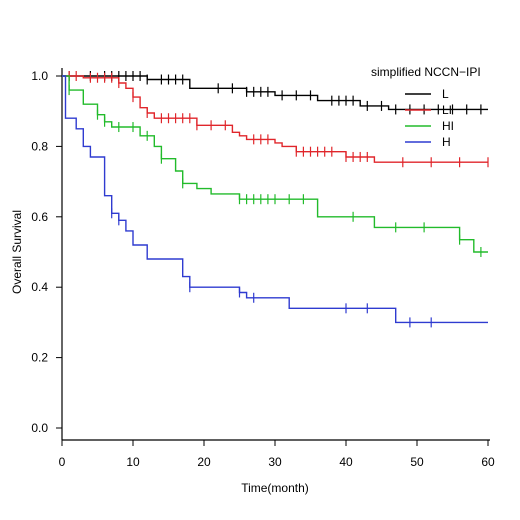 The width and height of the screenshot is (520, 520). What do you see at coordinates (204, 462) in the screenshot?
I see `x-tick-label-2: 20` at bounding box center [204, 462].